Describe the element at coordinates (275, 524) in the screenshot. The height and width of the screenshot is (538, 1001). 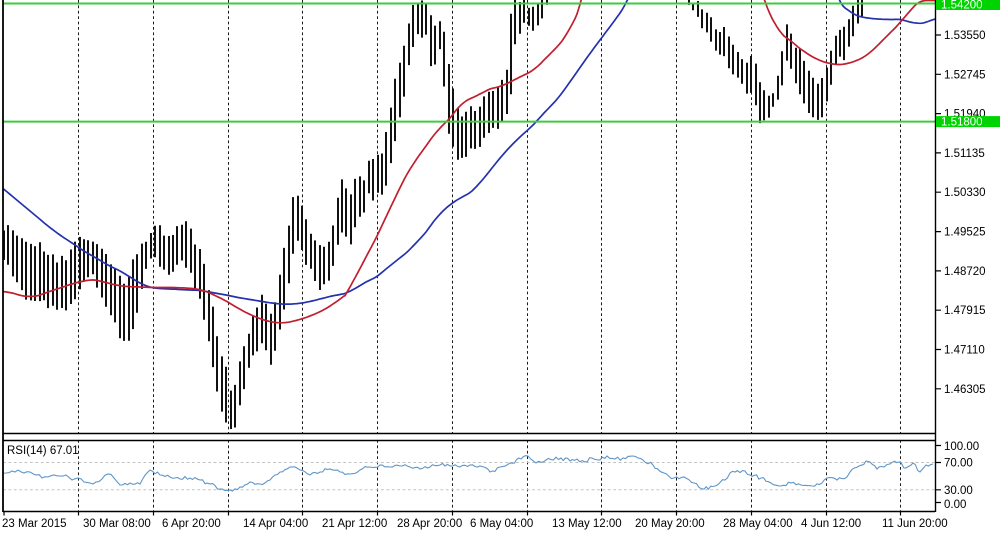
I see `svg-text: 14 Apr 04:00` at that location.